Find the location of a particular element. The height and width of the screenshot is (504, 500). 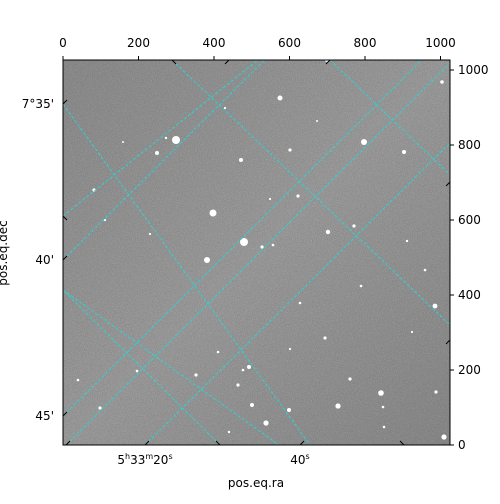

top-tick-label: 200 is located at coordinates (138, 43).